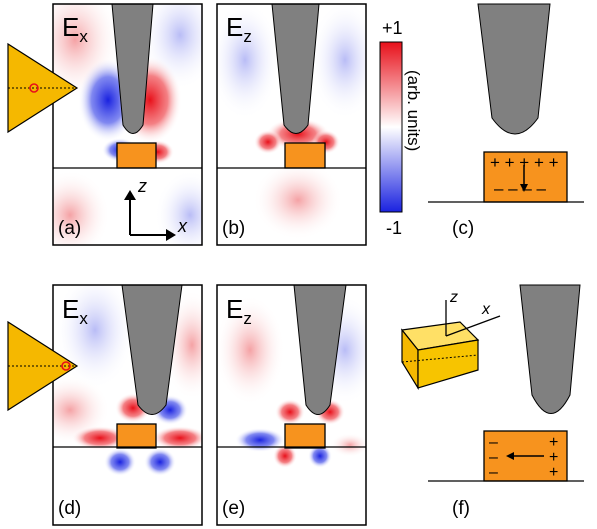 The image size is (597, 529). Describe the element at coordinates (233, 508) in the screenshot. I see `panel-e-tag: (e)` at that location.